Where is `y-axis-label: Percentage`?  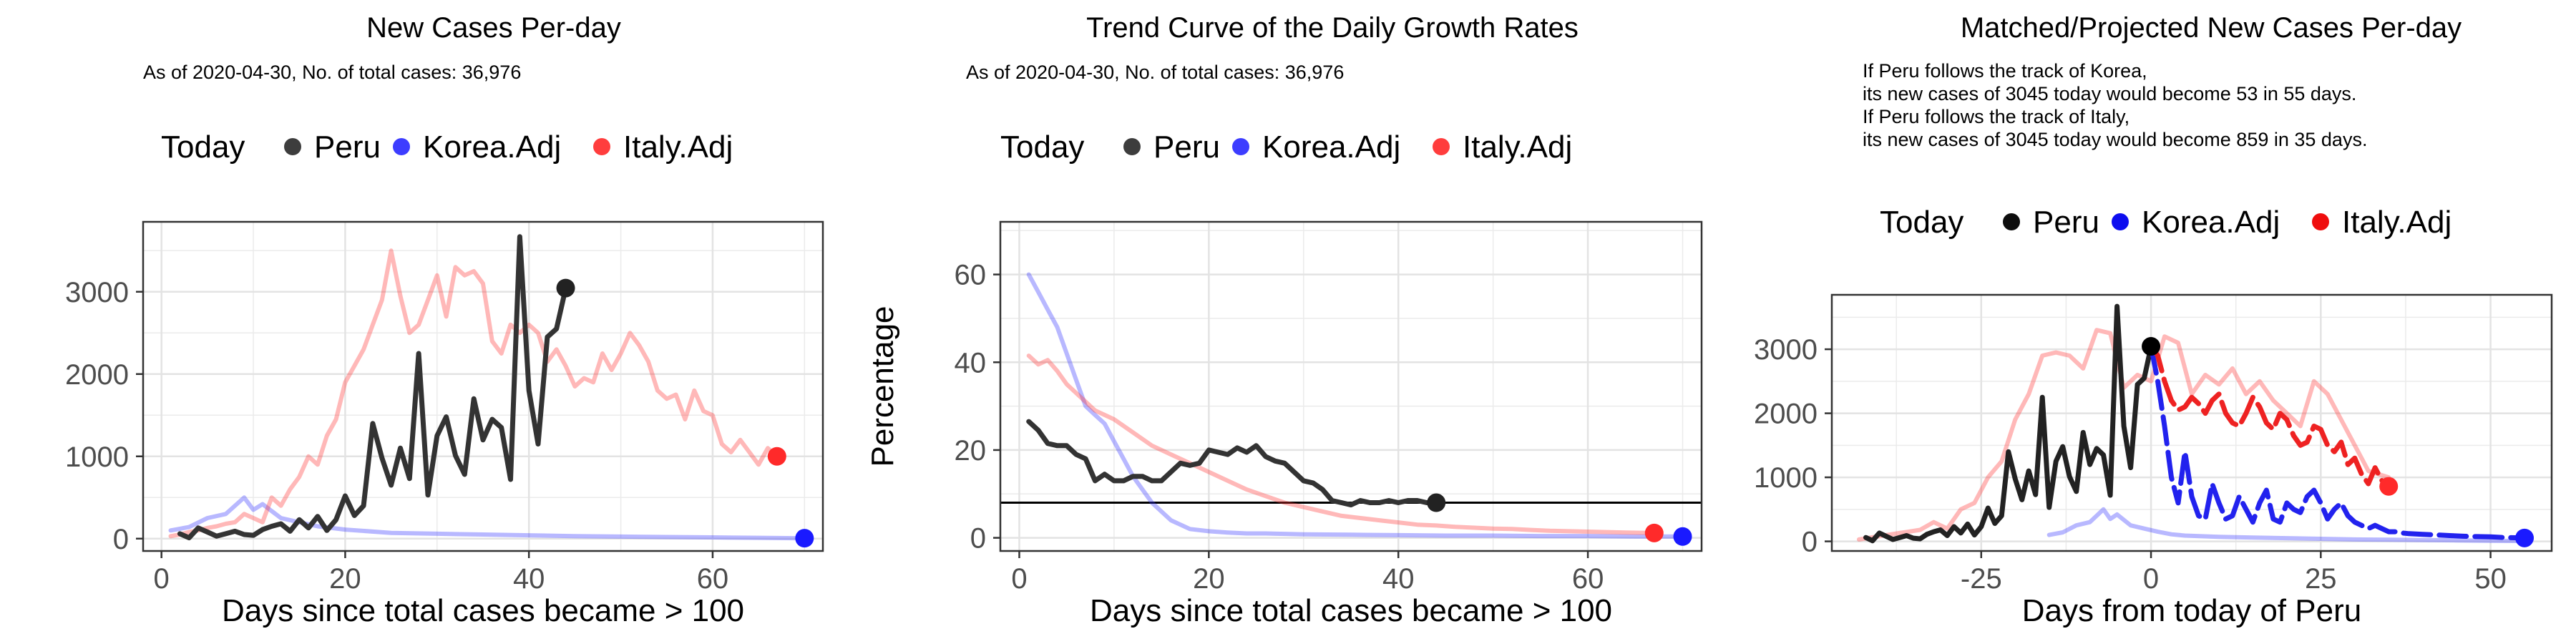
y-axis-label: Percentage is located at coordinates (882, 386).